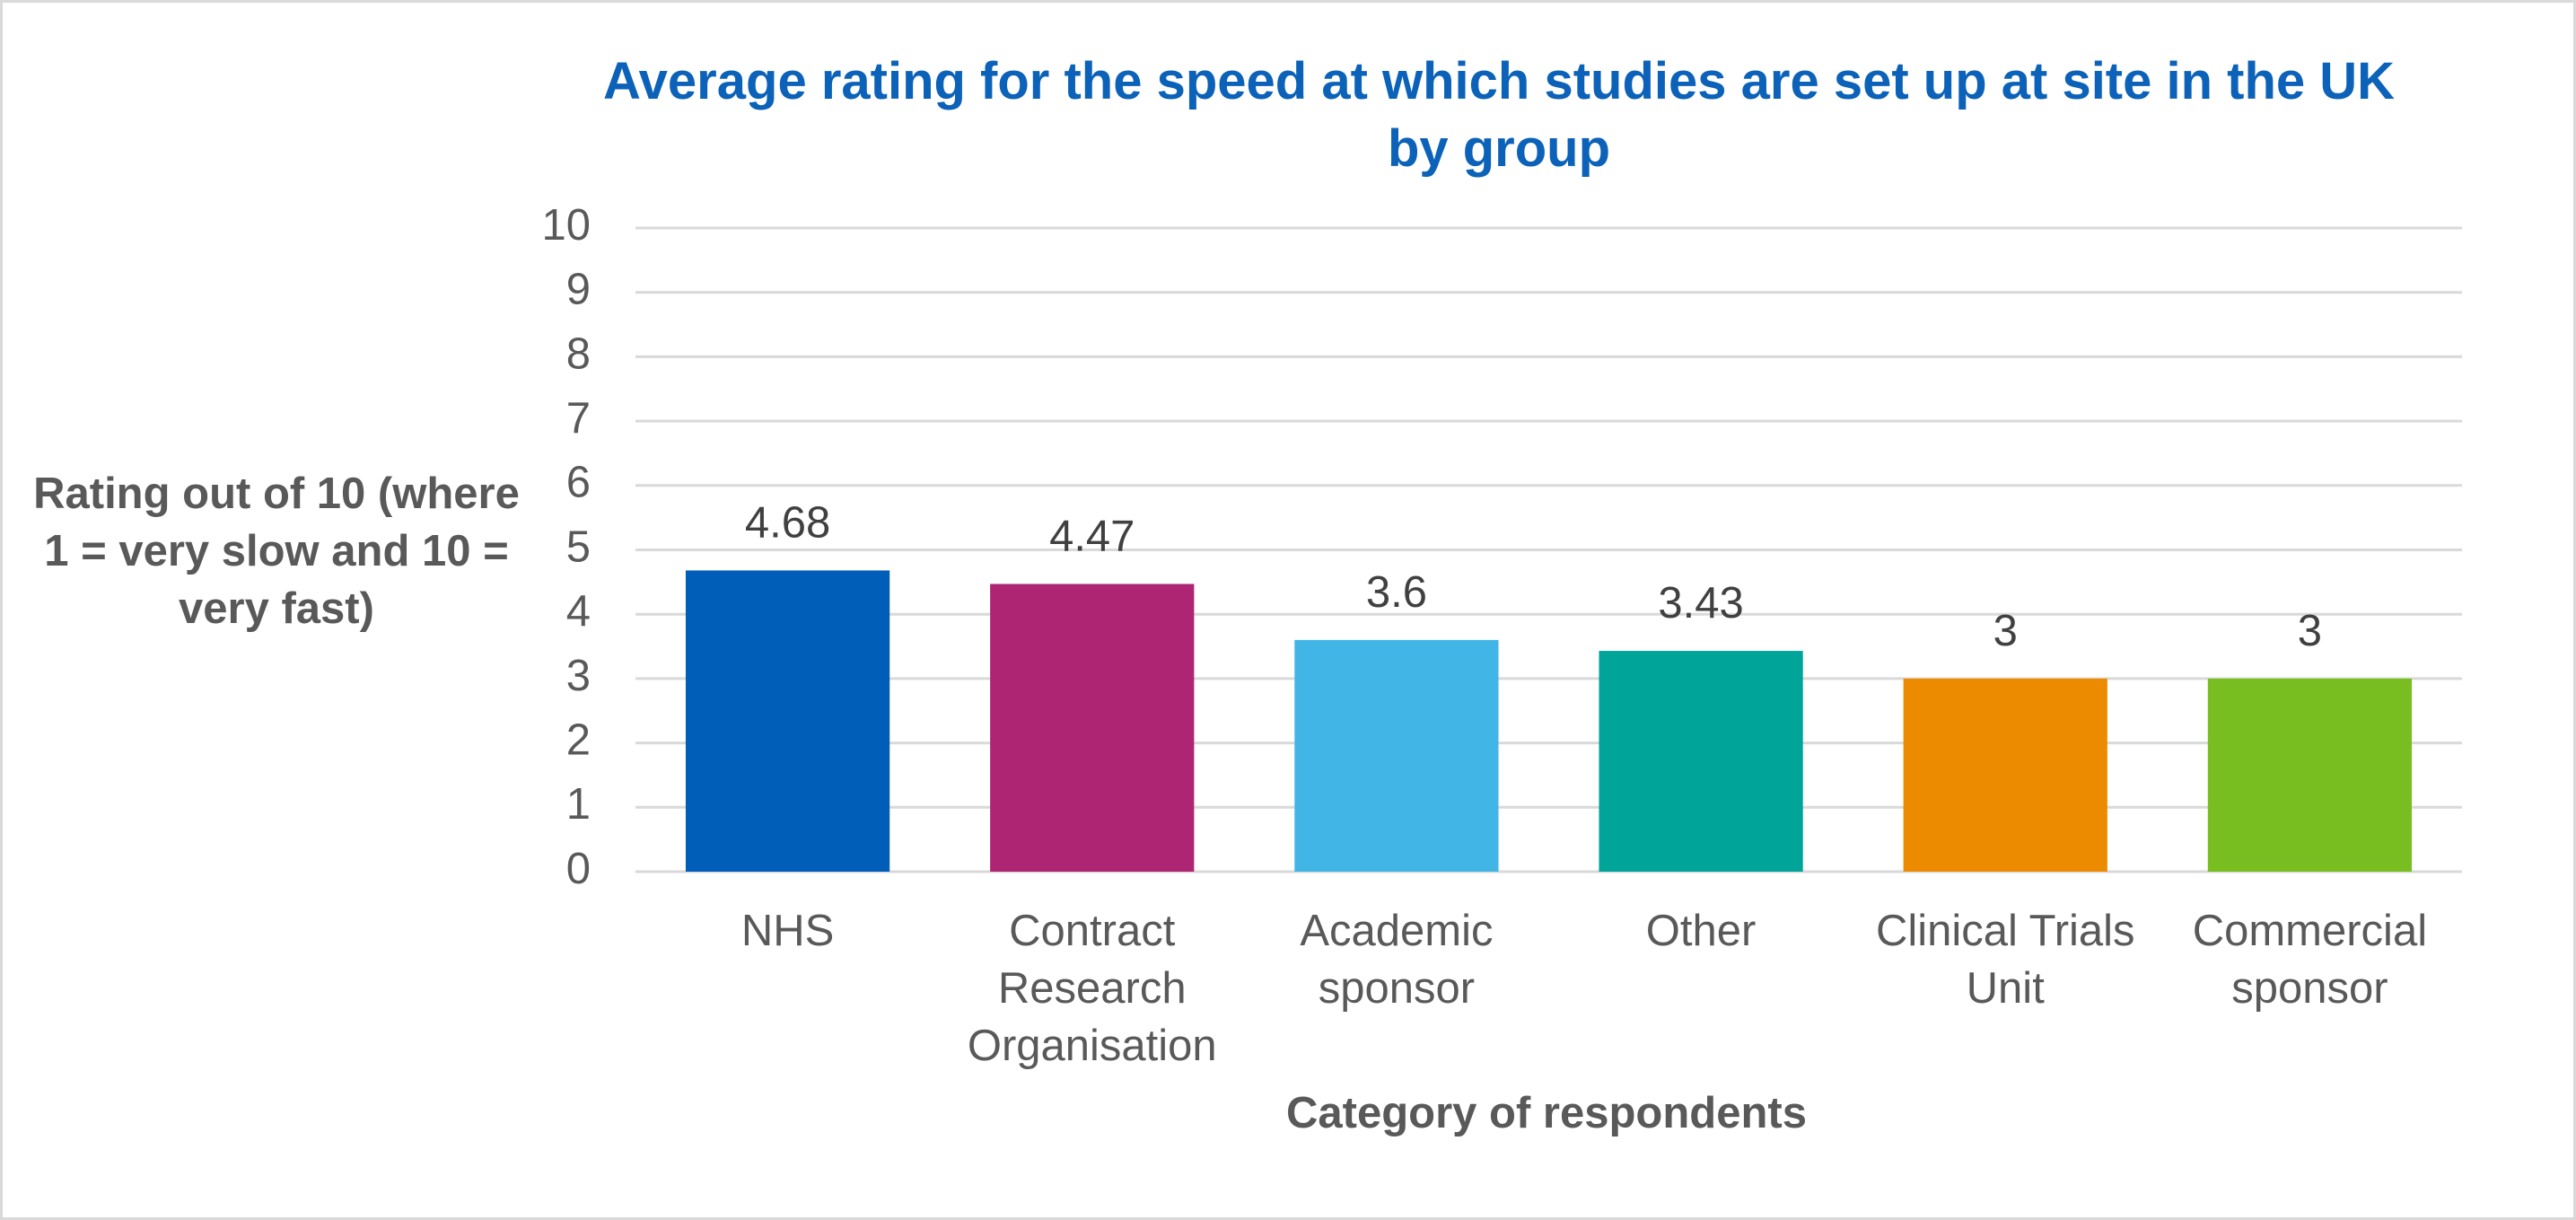  What do you see at coordinates (1701, 931) in the screenshot?
I see `x-tick-label: Other` at bounding box center [1701, 931].